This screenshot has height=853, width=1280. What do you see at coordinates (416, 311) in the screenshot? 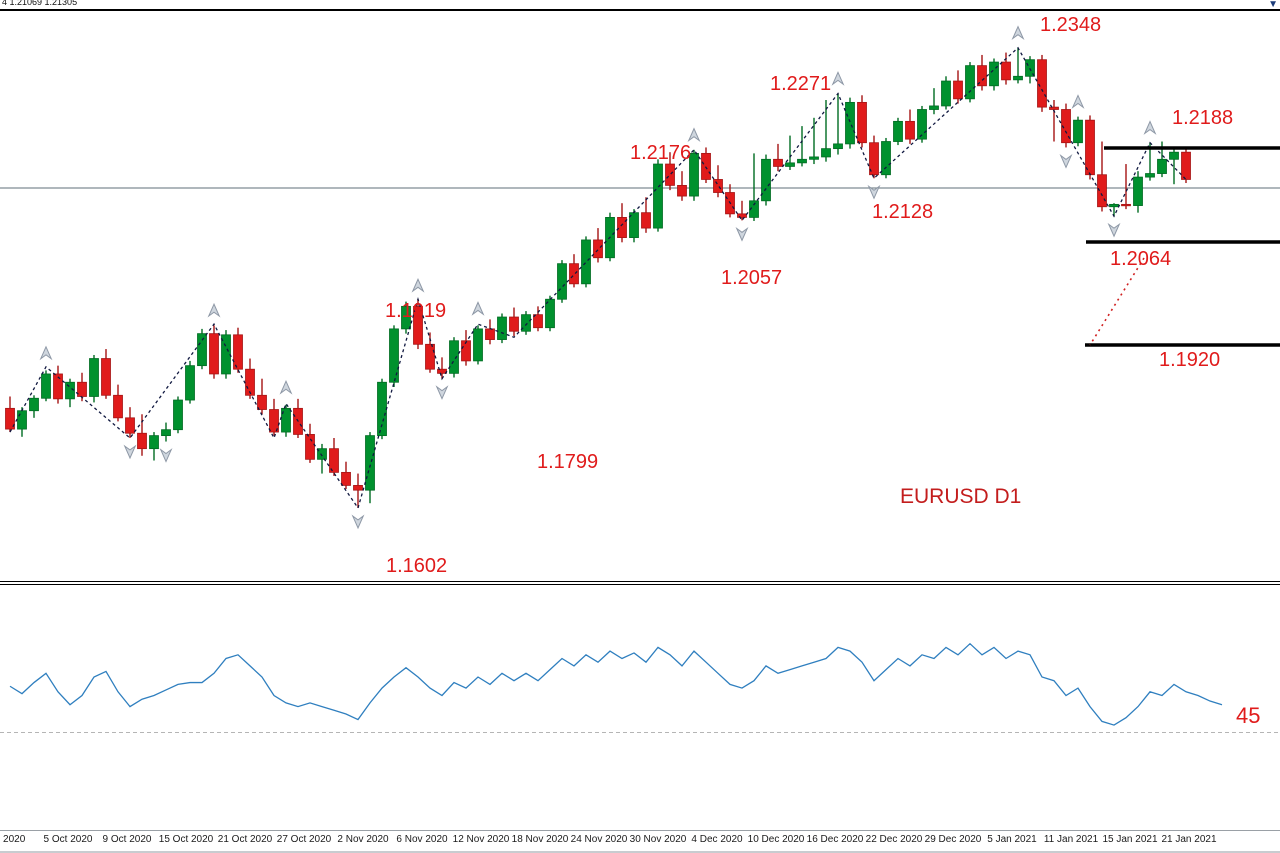
I see `label-1-1919: 1.1919` at bounding box center [416, 311].